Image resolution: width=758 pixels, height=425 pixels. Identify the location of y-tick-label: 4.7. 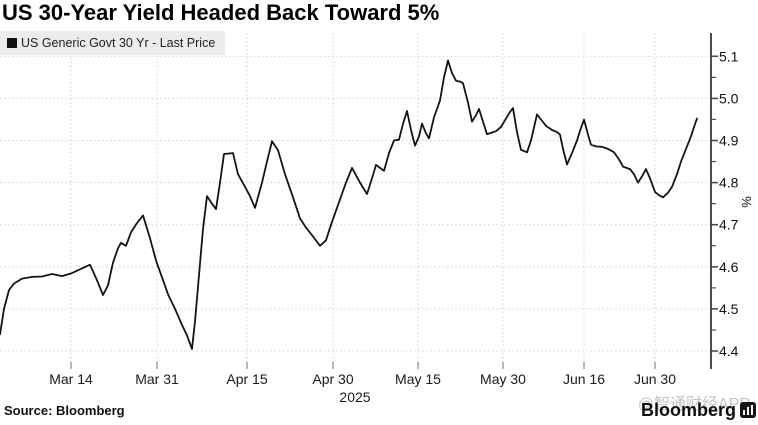
(729, 225).